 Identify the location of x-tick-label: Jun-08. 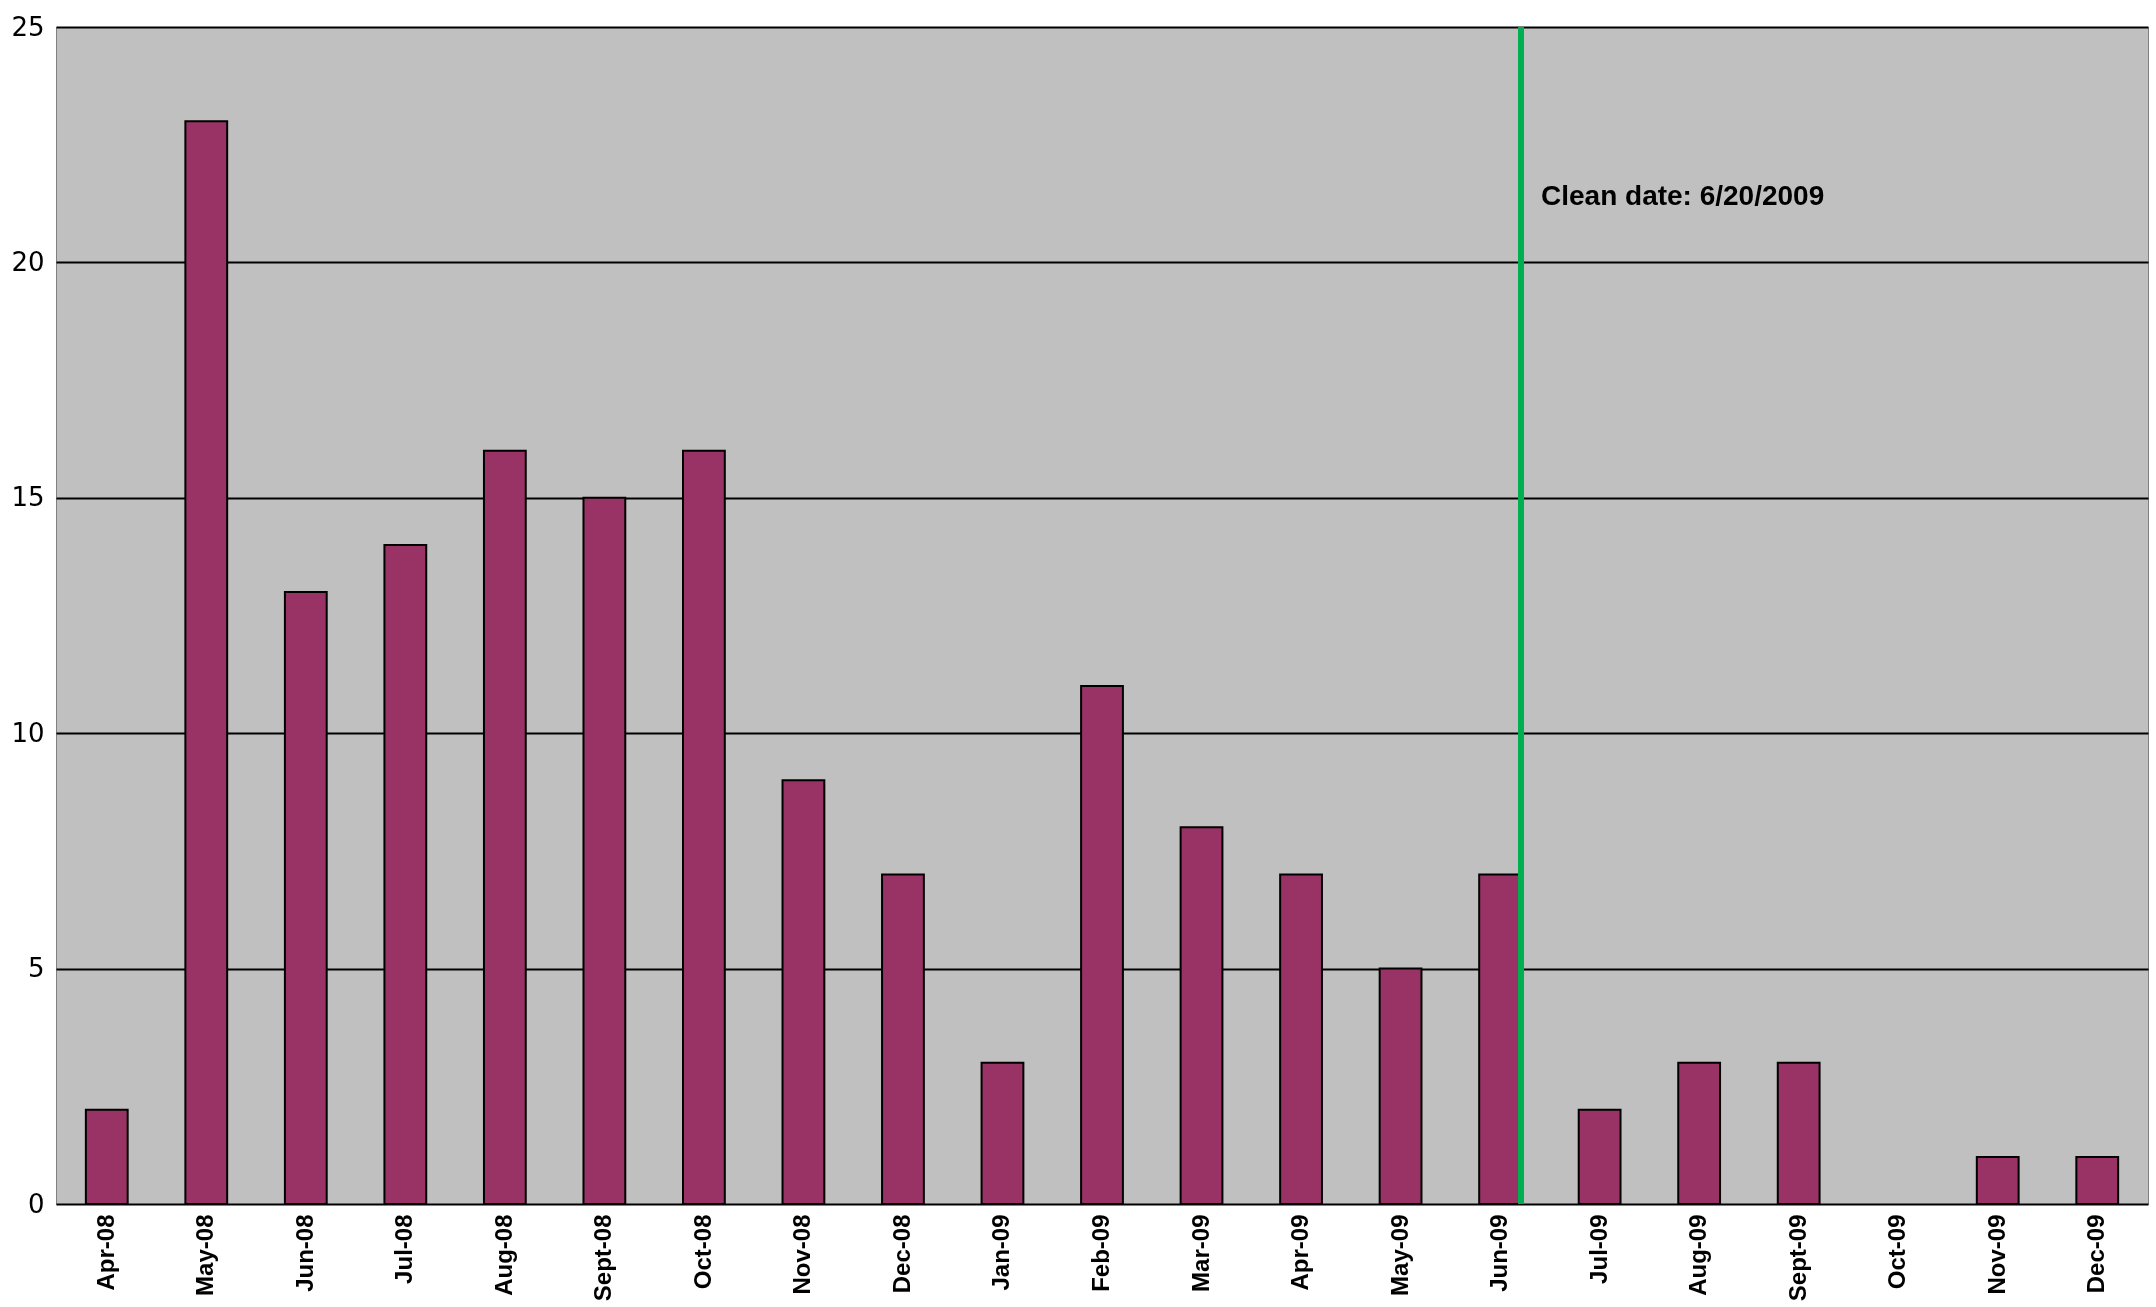
(304, 1253).